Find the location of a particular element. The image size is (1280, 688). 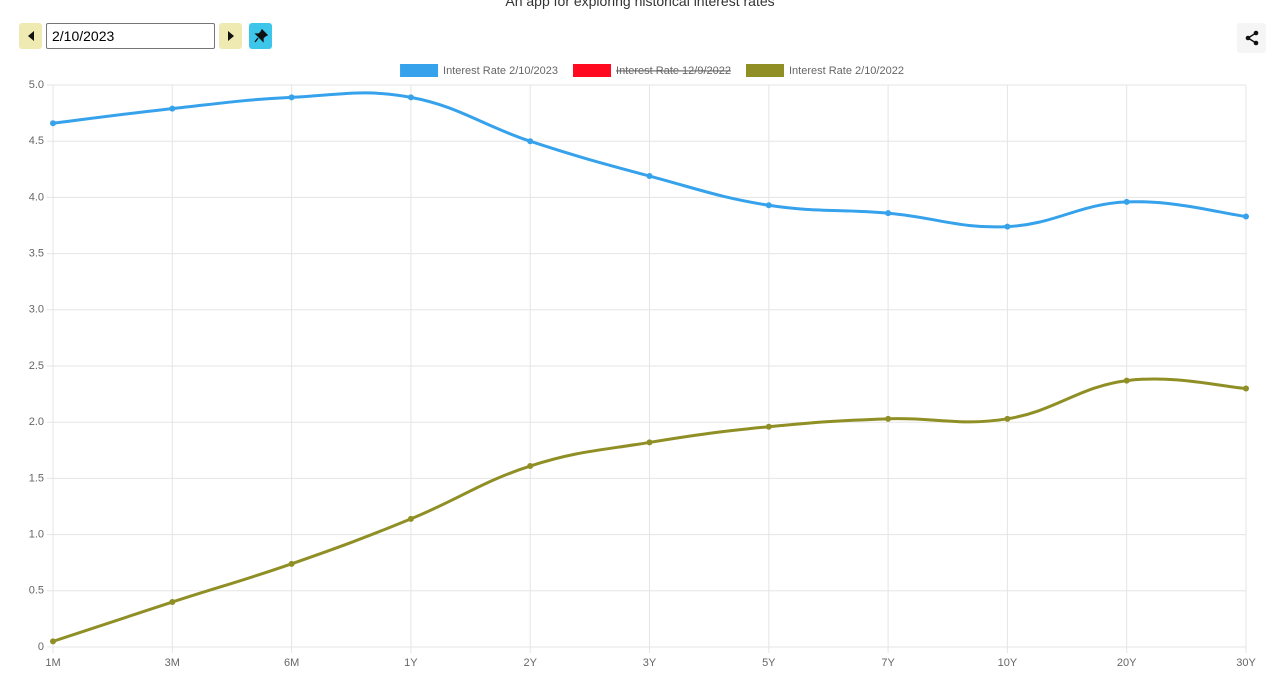

pin-icon is located at coordinates (260, 36).